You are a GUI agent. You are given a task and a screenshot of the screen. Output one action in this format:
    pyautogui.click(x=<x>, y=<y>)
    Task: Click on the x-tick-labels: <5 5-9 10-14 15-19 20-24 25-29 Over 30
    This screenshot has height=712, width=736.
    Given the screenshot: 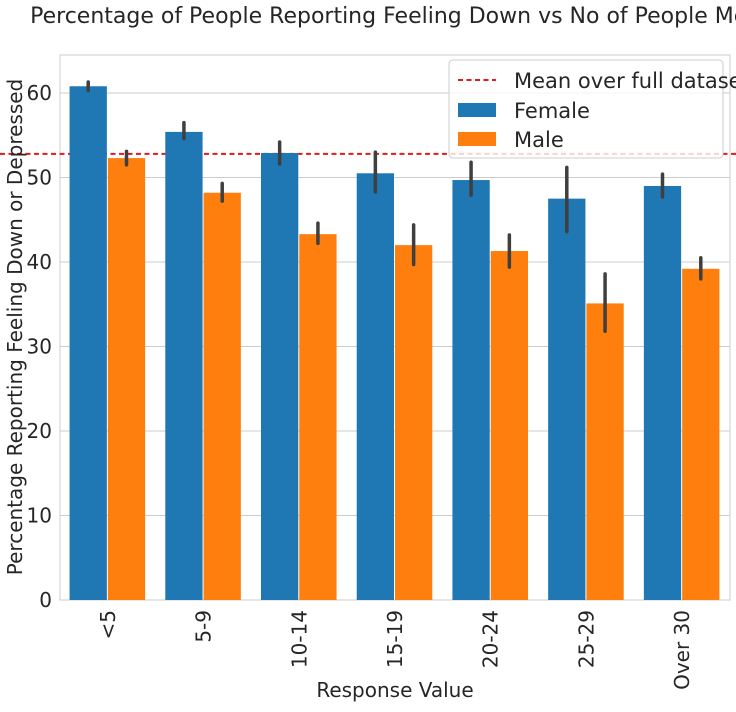 What is the action you would take?
    pyautogui.click(x=395, y=650)
    